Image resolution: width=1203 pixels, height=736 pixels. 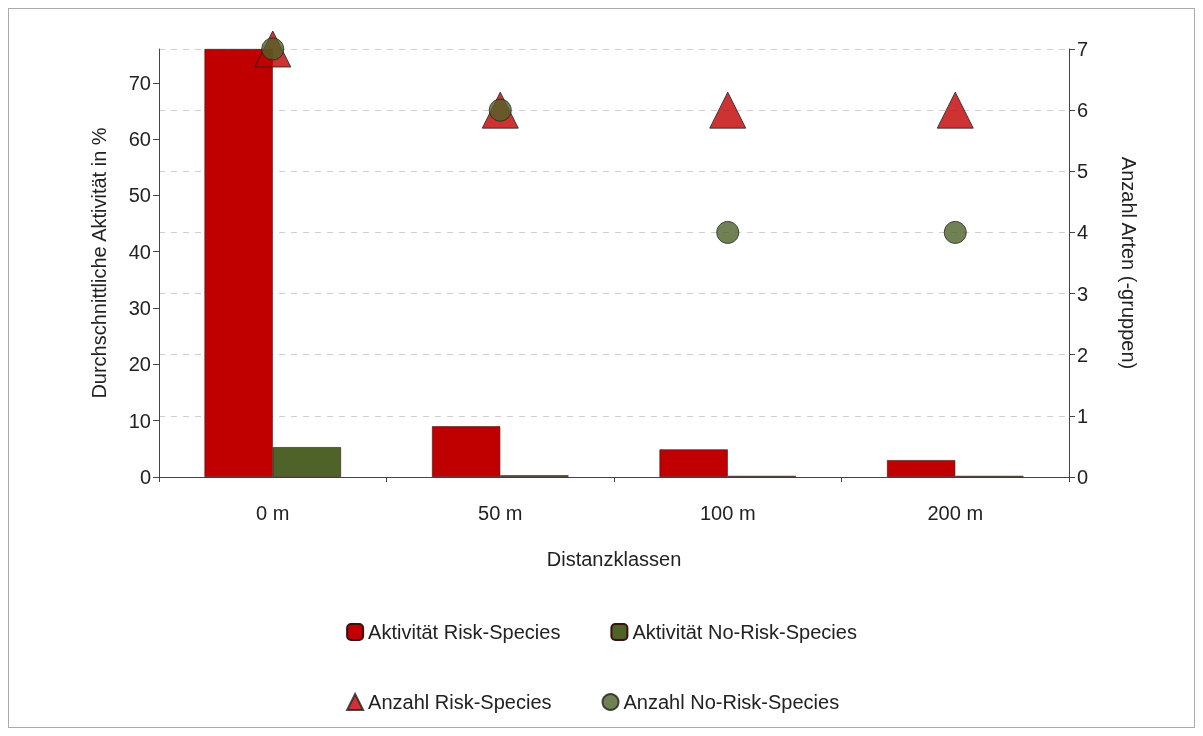 What do you see at coordinates (1083, 354) in the screenshot?
I see `y2-tick-label: 2` at bounding box center [1083, 354].